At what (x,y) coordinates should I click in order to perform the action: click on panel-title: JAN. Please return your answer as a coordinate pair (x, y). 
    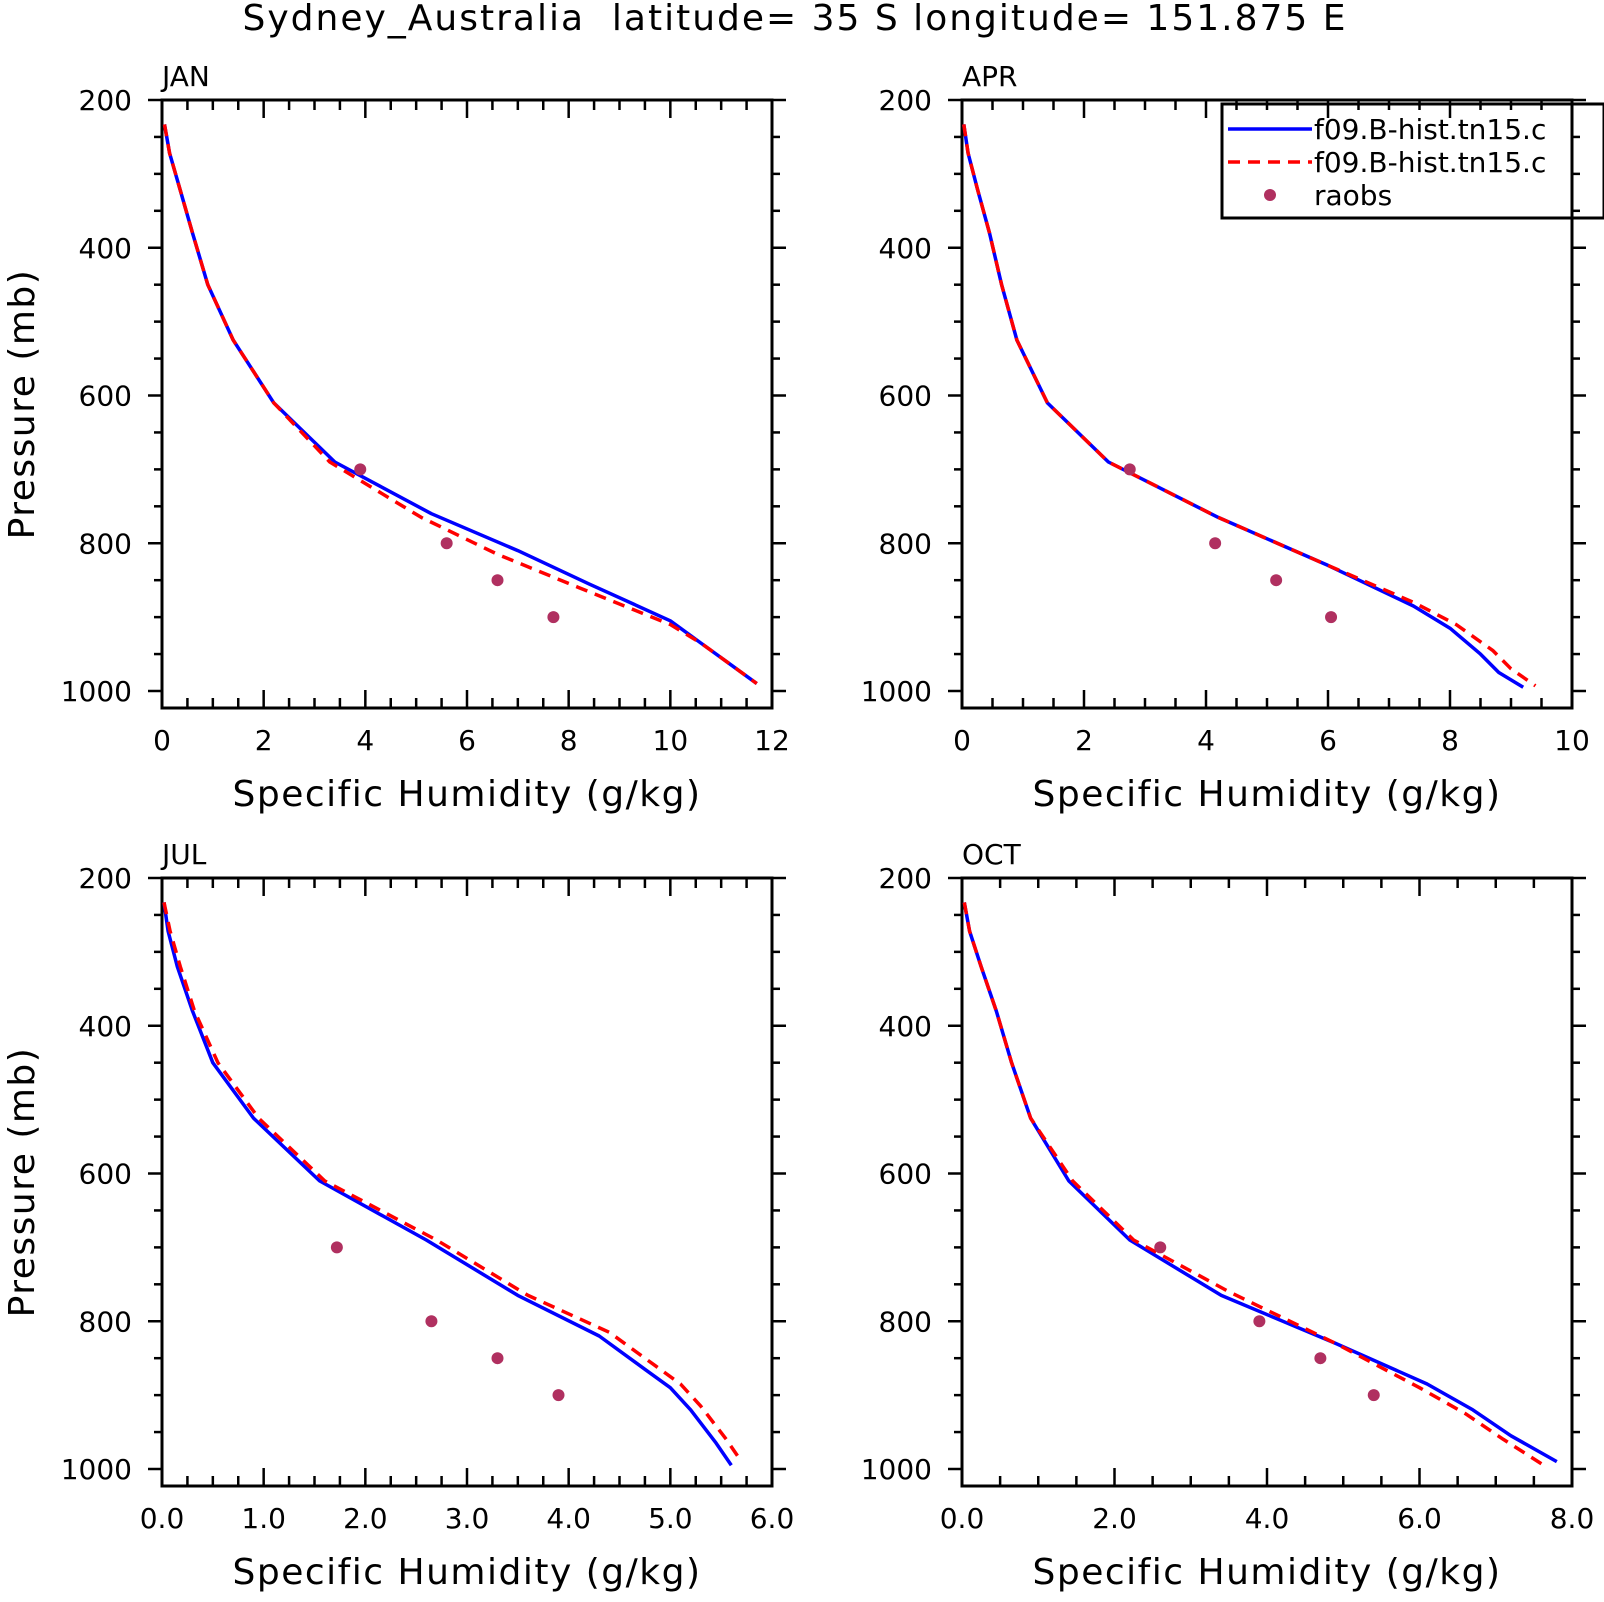
    Looking at the image, I should click on (185, 76).